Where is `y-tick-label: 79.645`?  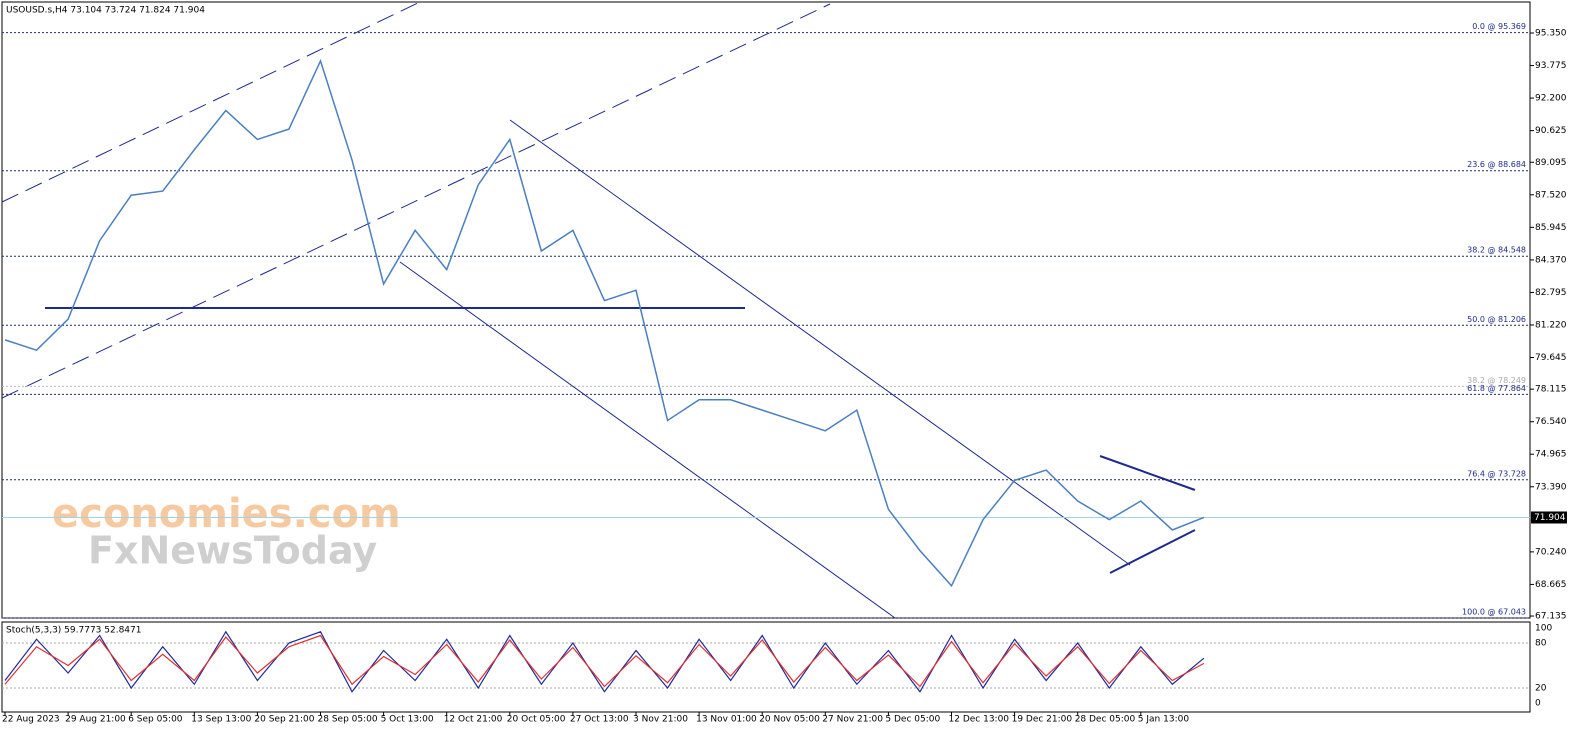 y-tick-label: 79.645 is located at coordinates (1551, 358).